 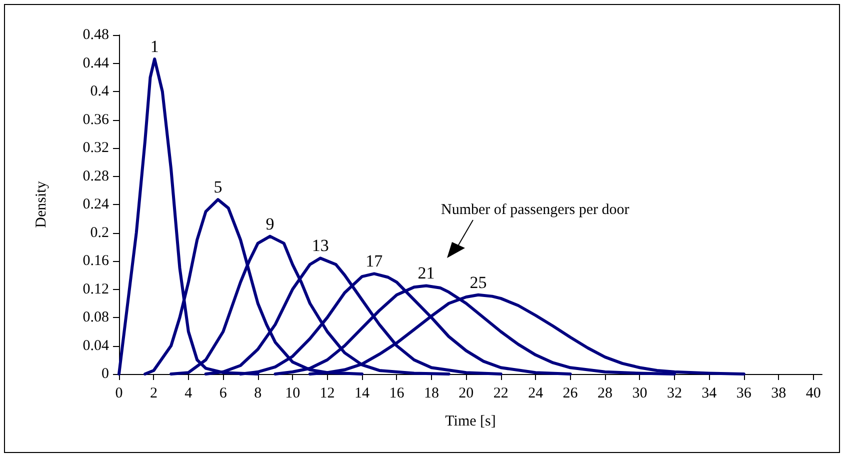 What do you see at coordinates (270, 224) in the screenshot?
I see `series-label: 9` at bounding box center [270, 224].